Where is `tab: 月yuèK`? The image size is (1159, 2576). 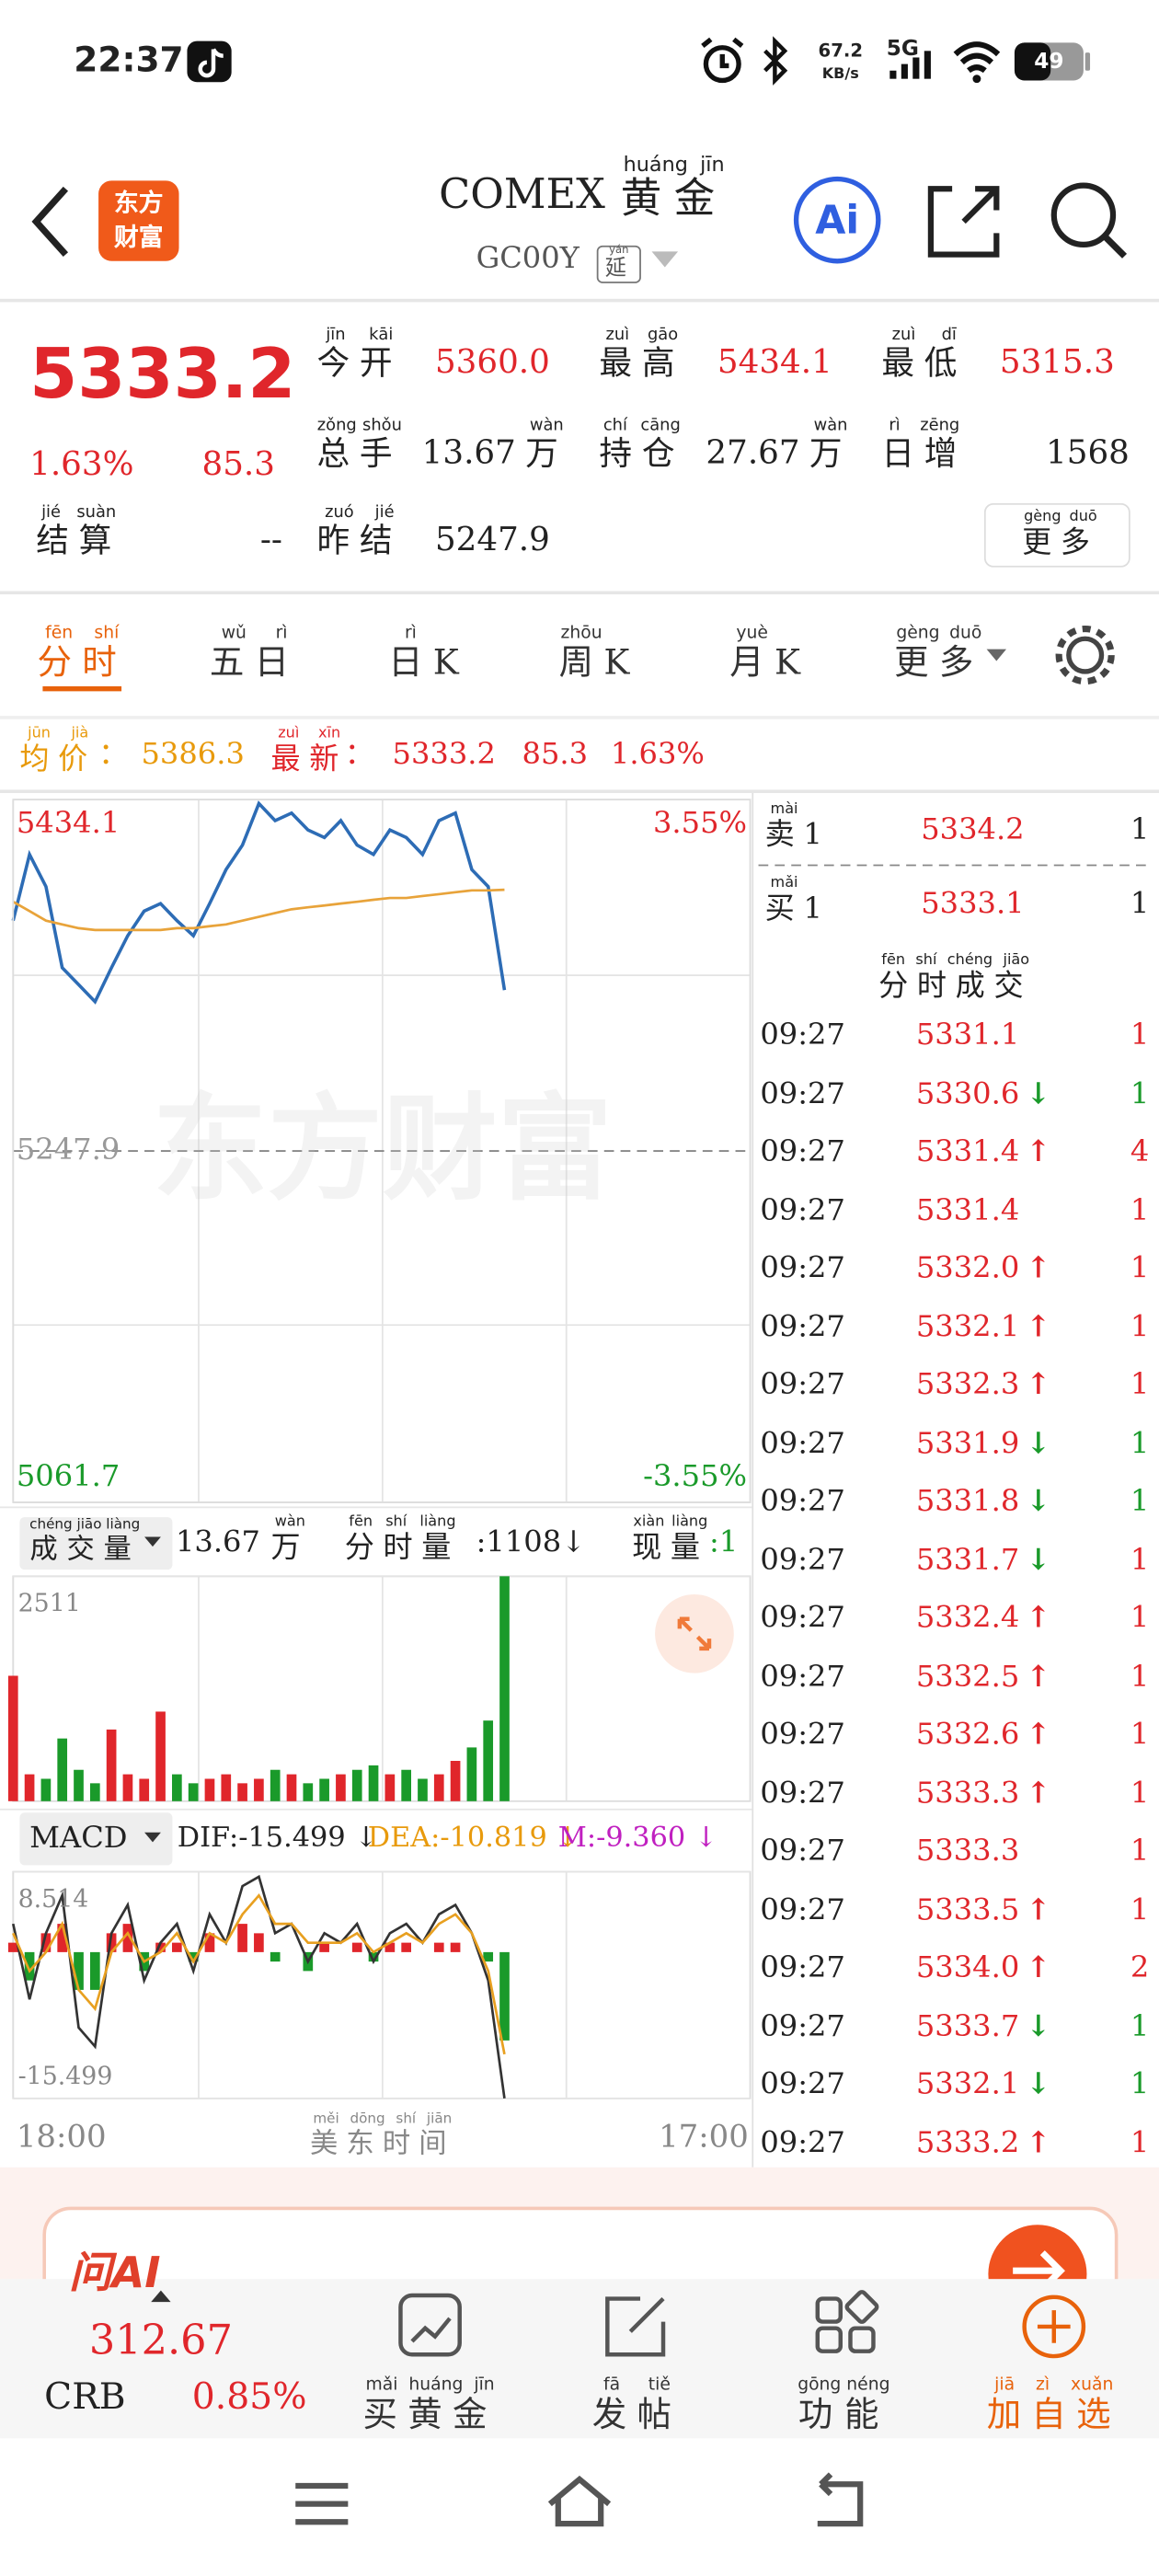 tab: 月yuèK is located at coordinates (765, 653).